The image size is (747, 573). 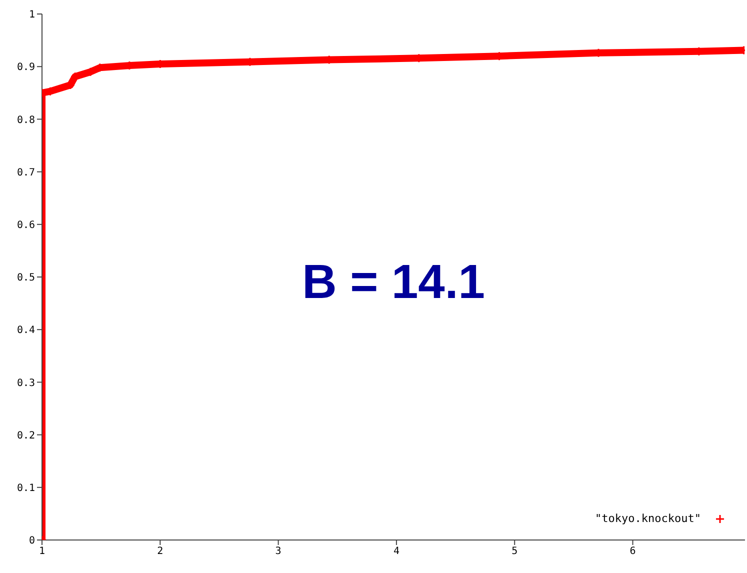 I want to click on x-tick-label: 2, so click(x=160, y=552).